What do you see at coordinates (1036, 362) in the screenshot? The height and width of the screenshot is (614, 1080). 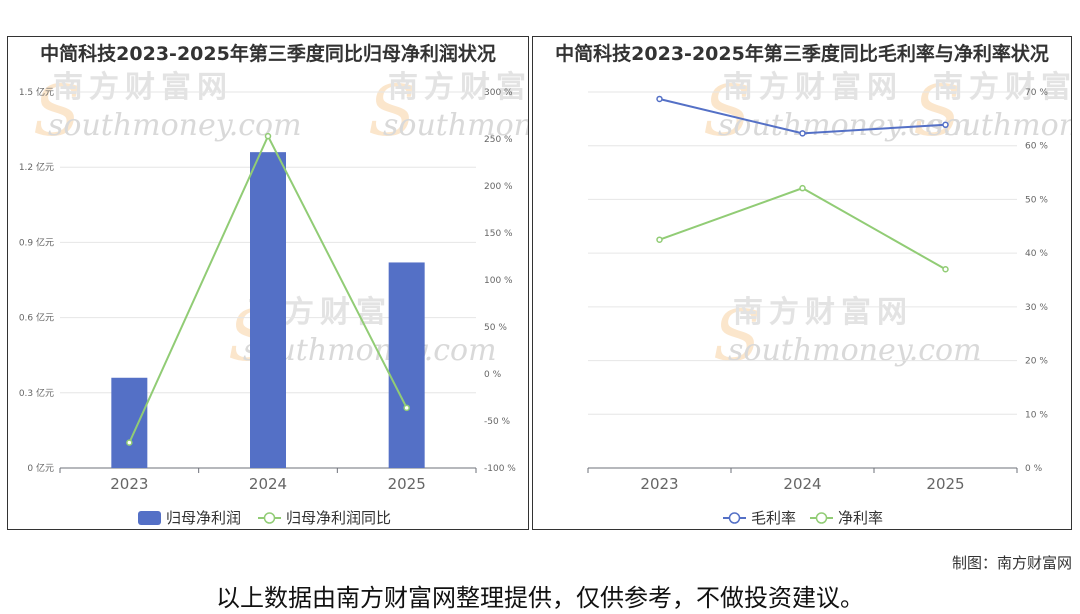 I see `y-right-tick-label: 20 %` at bounding box center [1036, 362].